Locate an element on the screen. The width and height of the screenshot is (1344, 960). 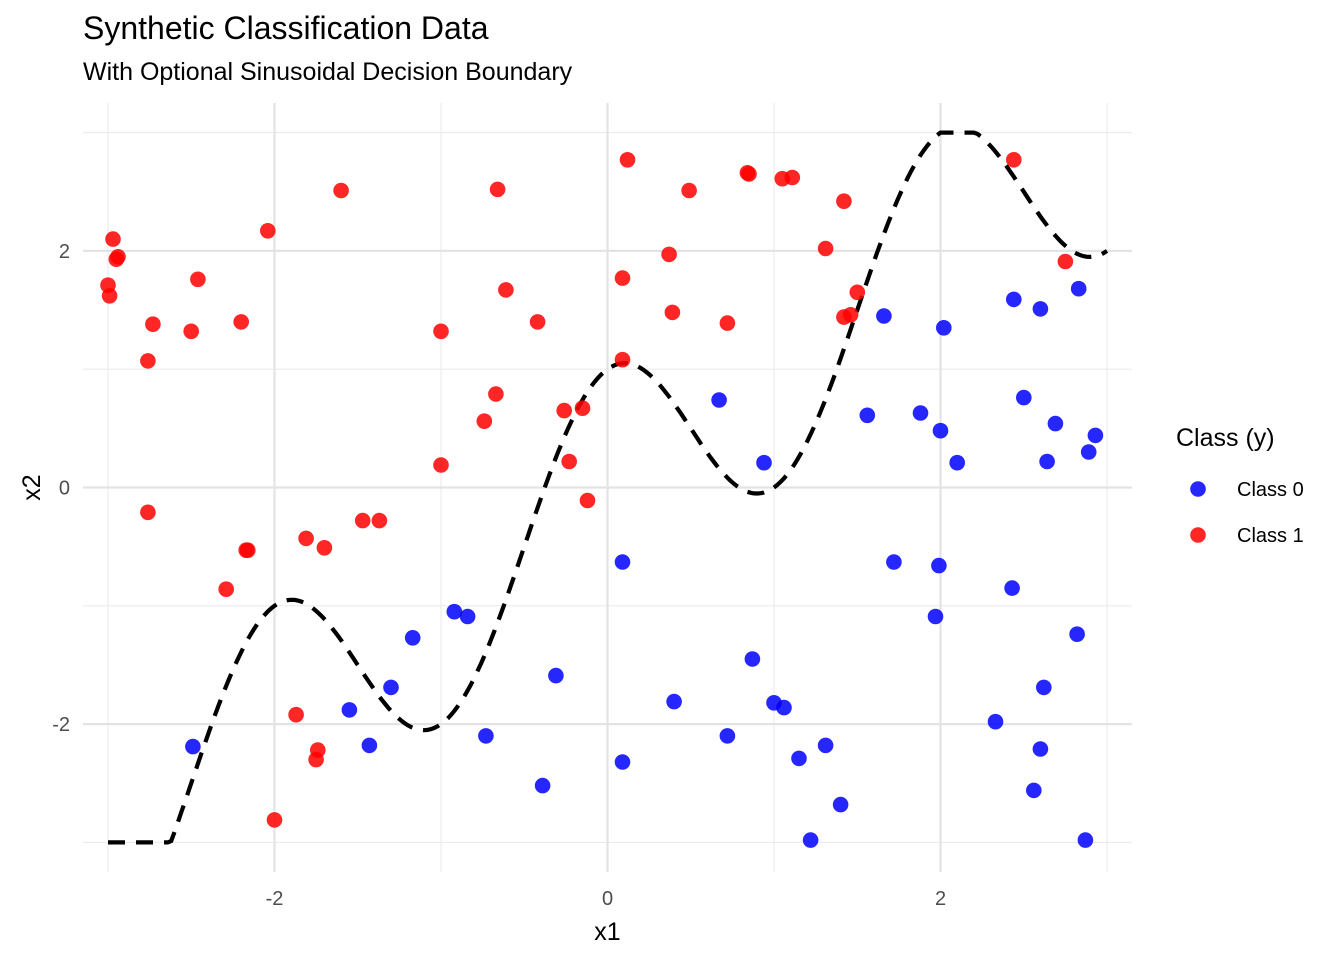
y-tick-label: -2 is located at coordinates (61, 725).